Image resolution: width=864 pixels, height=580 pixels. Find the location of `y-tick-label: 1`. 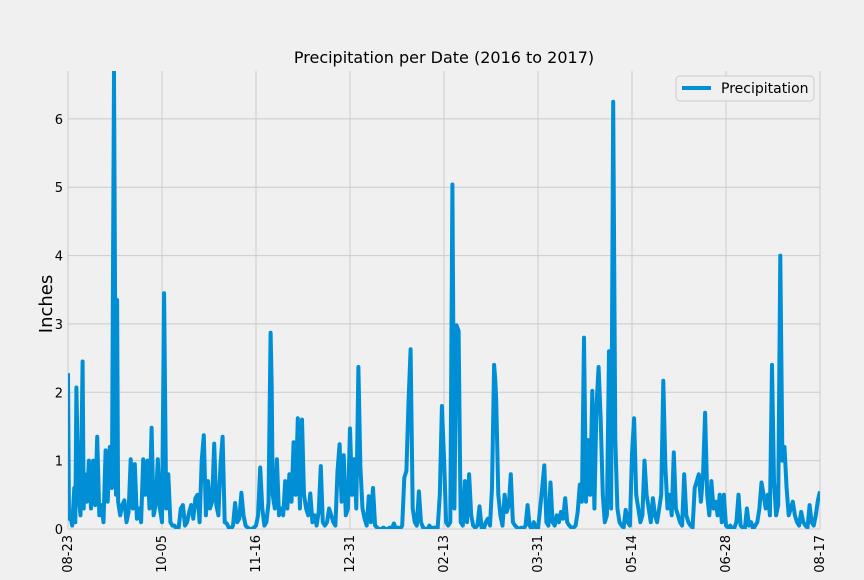

y-tick-label: 1 is located at coordinates (59, 462).